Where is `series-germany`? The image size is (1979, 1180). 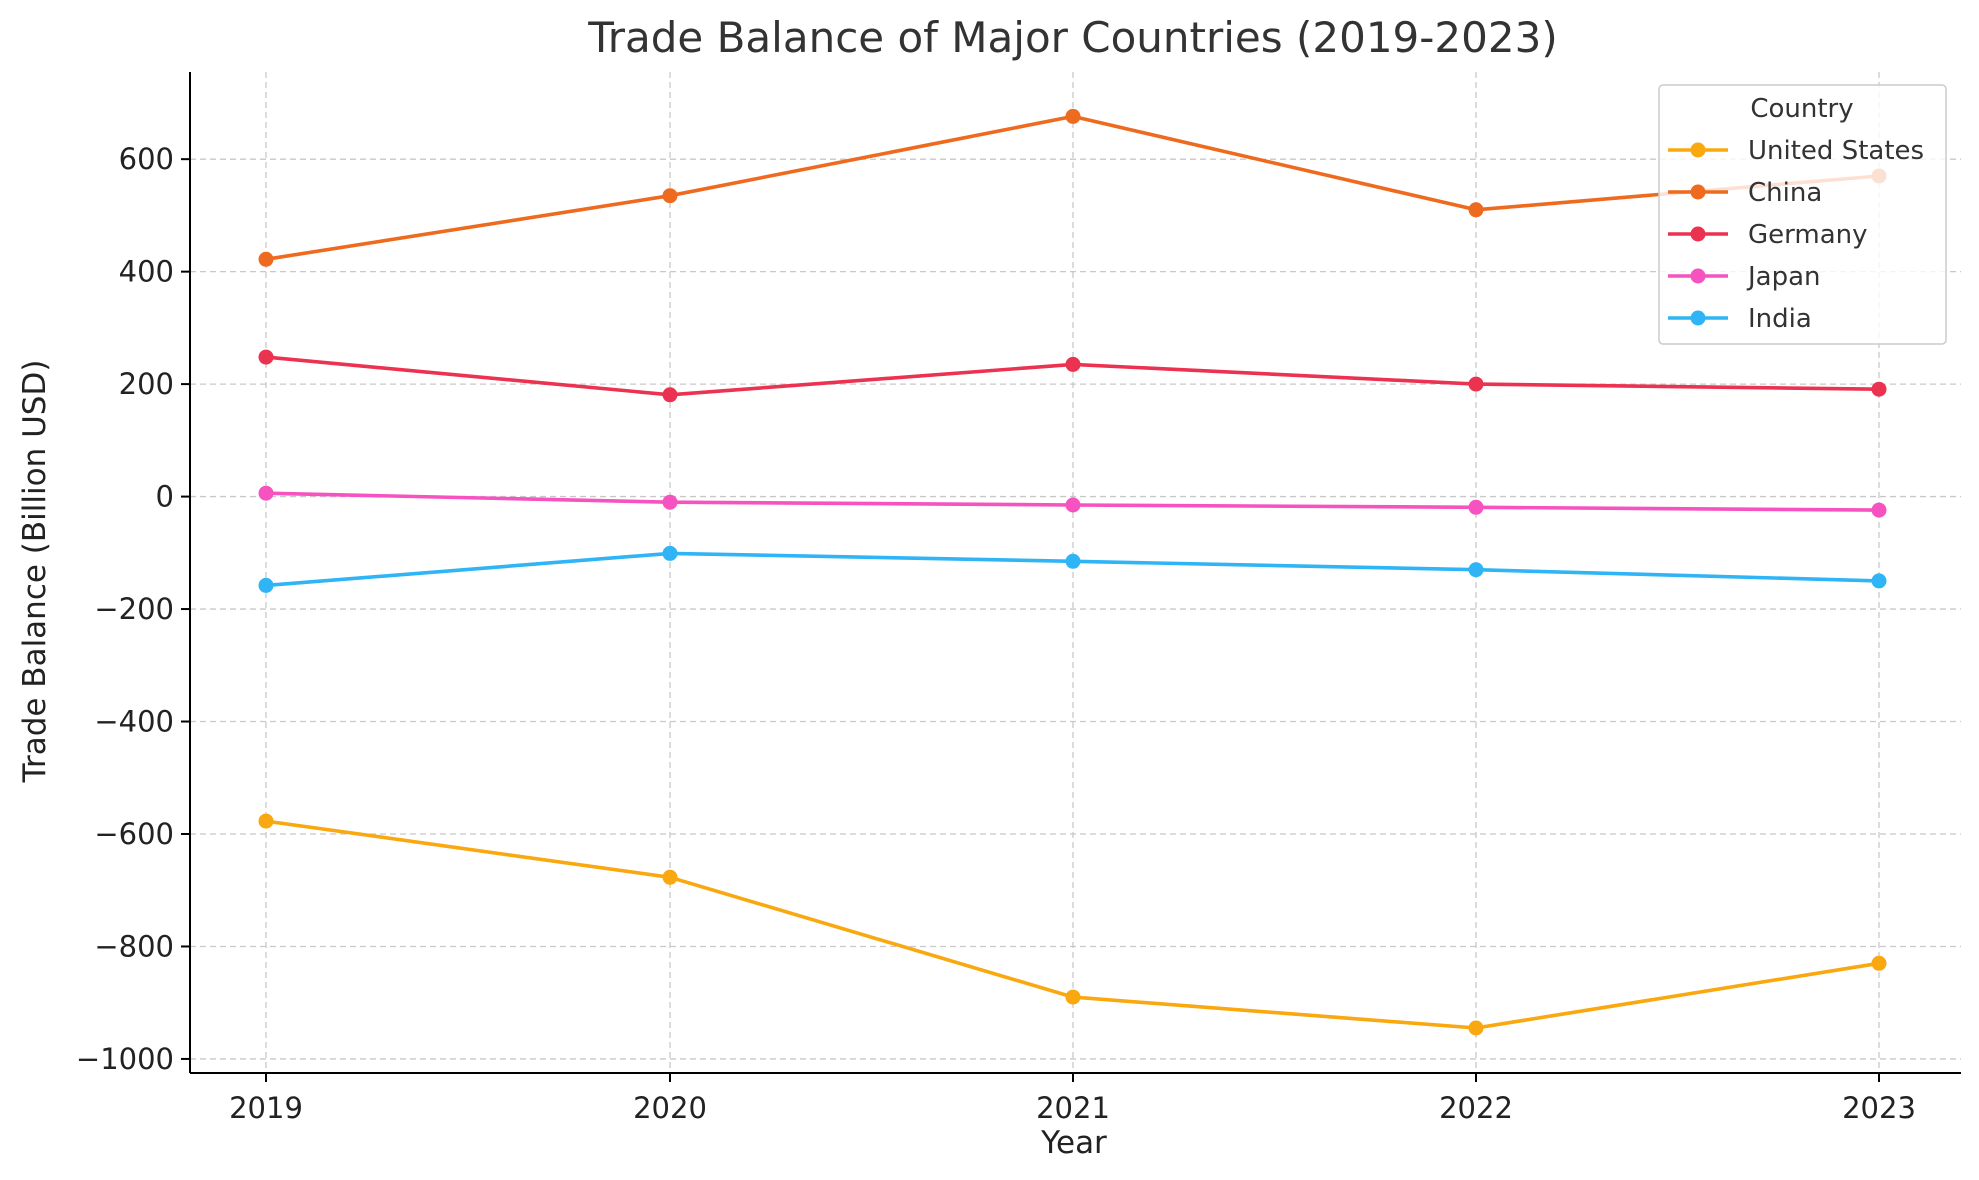 series-germany is located at coordinates (1072, 376).